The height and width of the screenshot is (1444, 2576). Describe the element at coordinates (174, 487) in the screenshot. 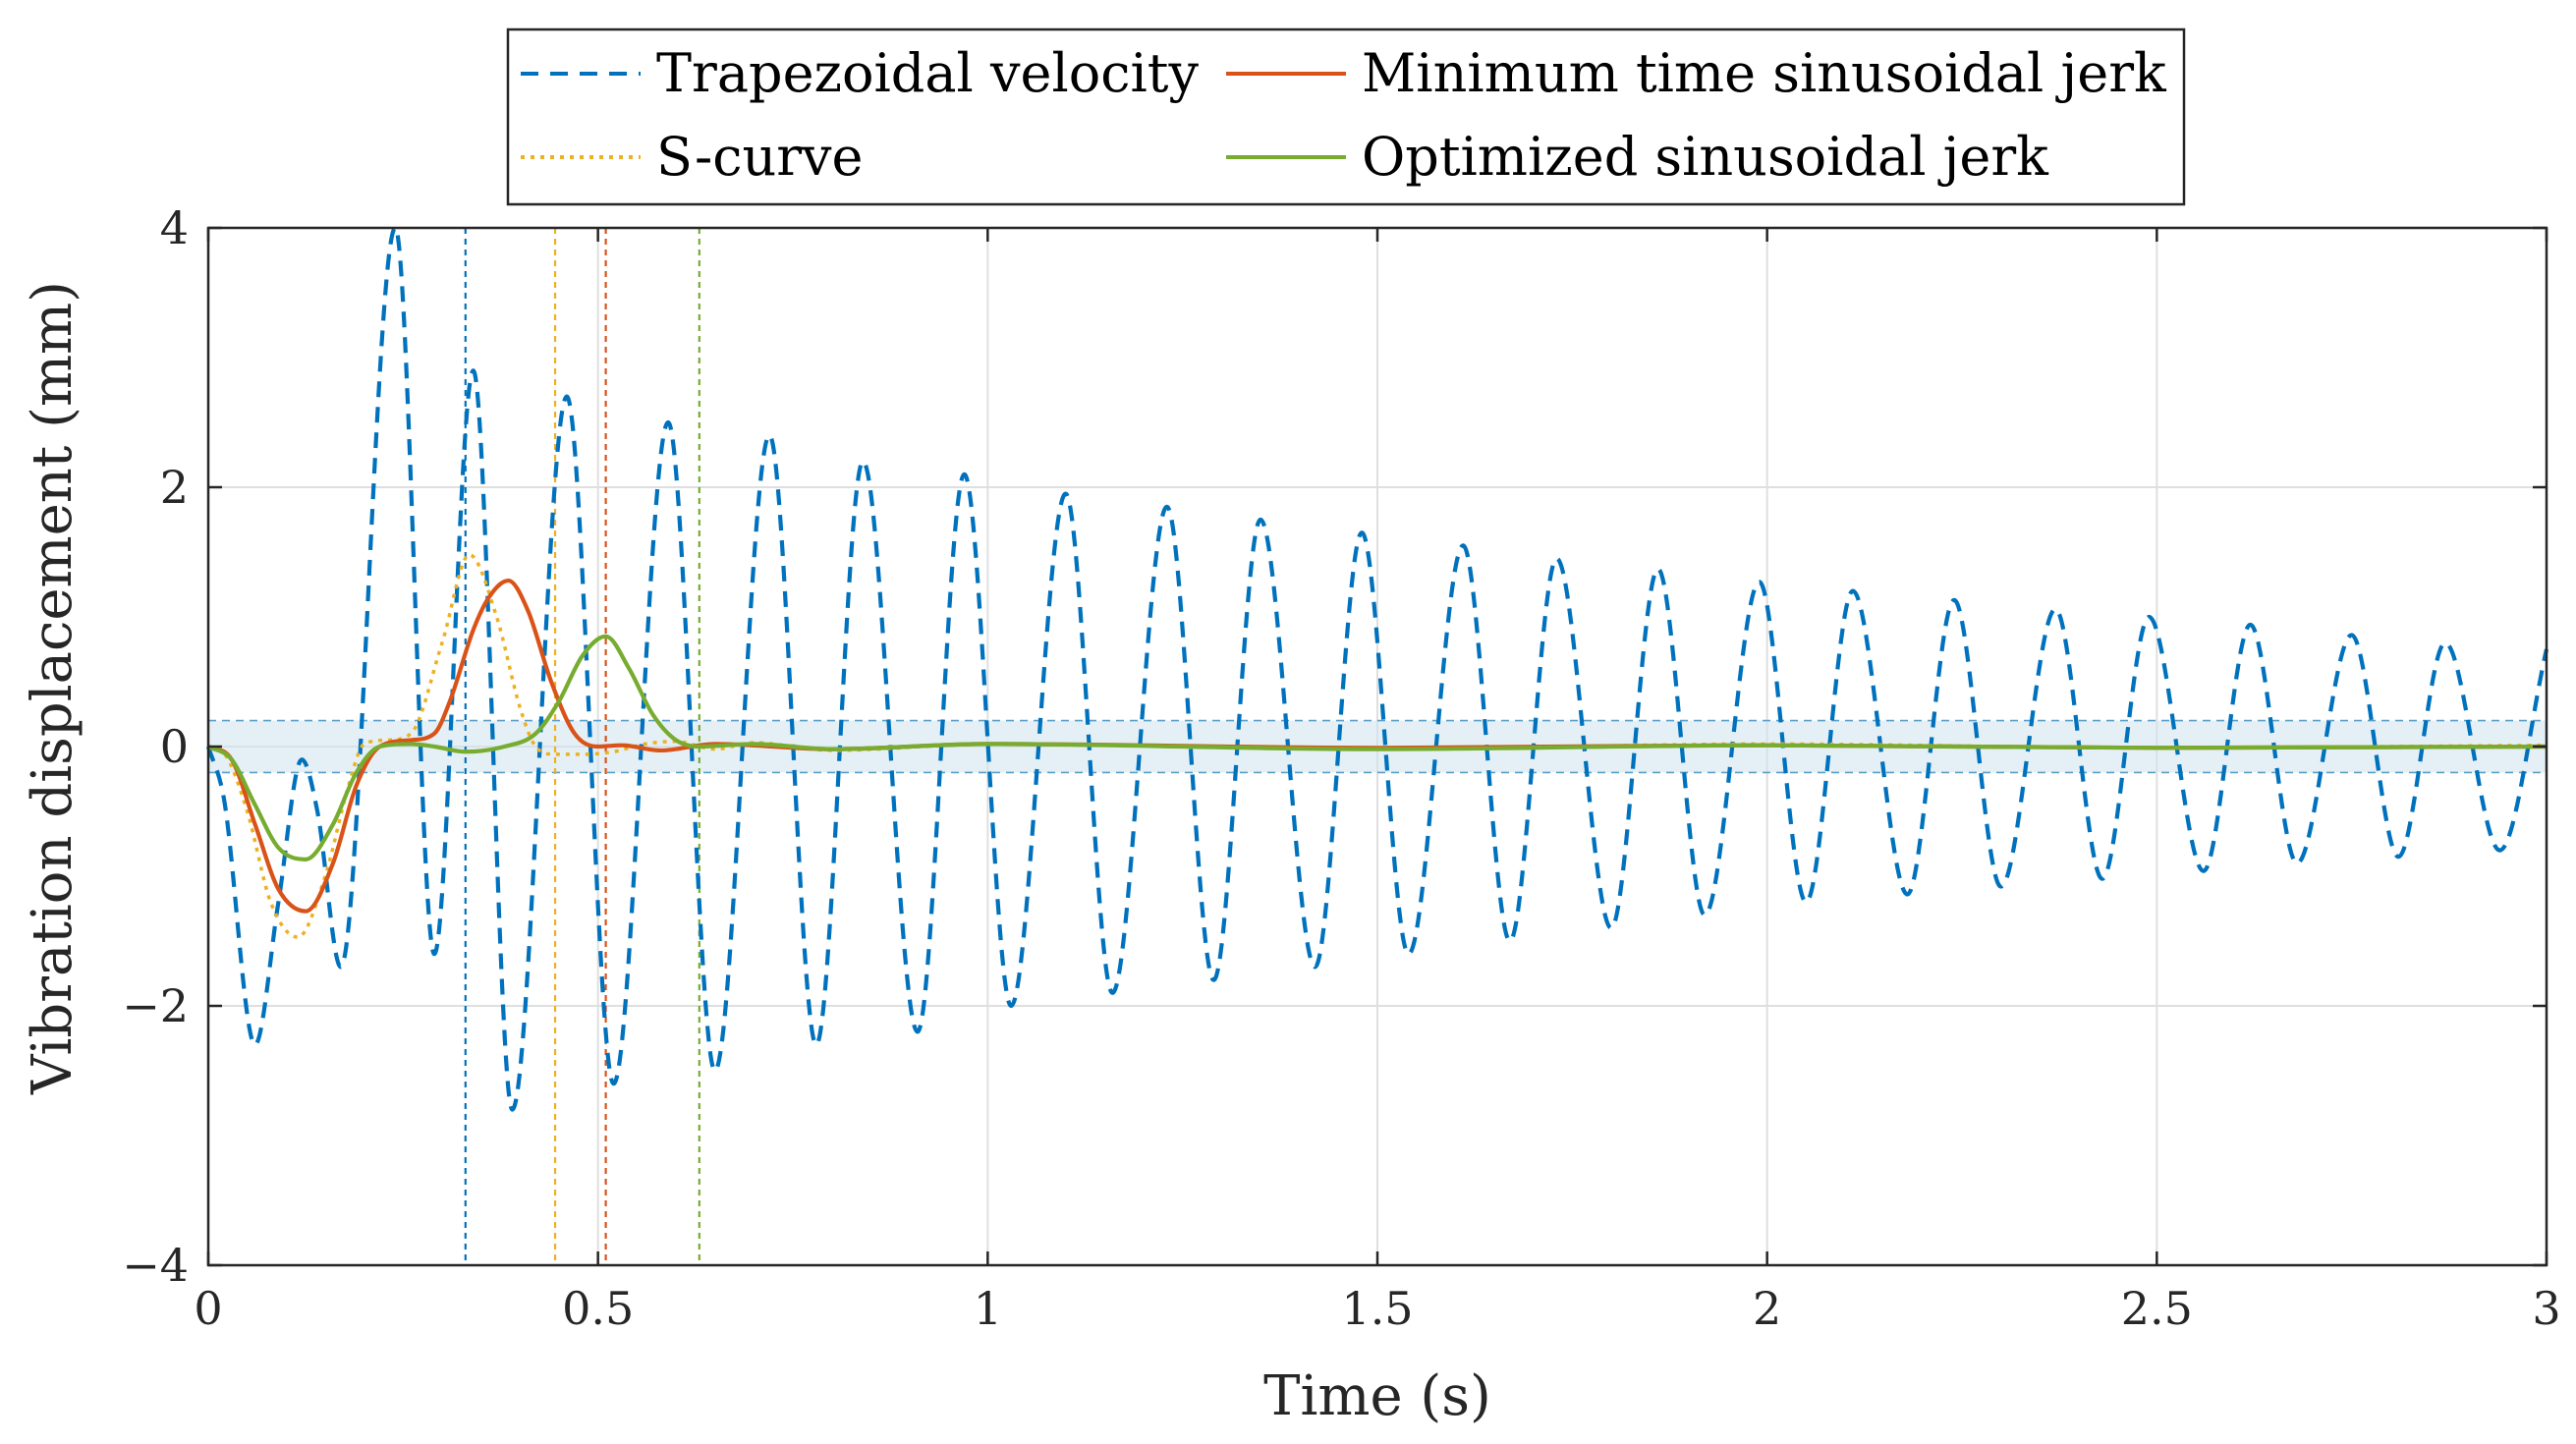

I see `y-tick-label-3: 2` at that location.